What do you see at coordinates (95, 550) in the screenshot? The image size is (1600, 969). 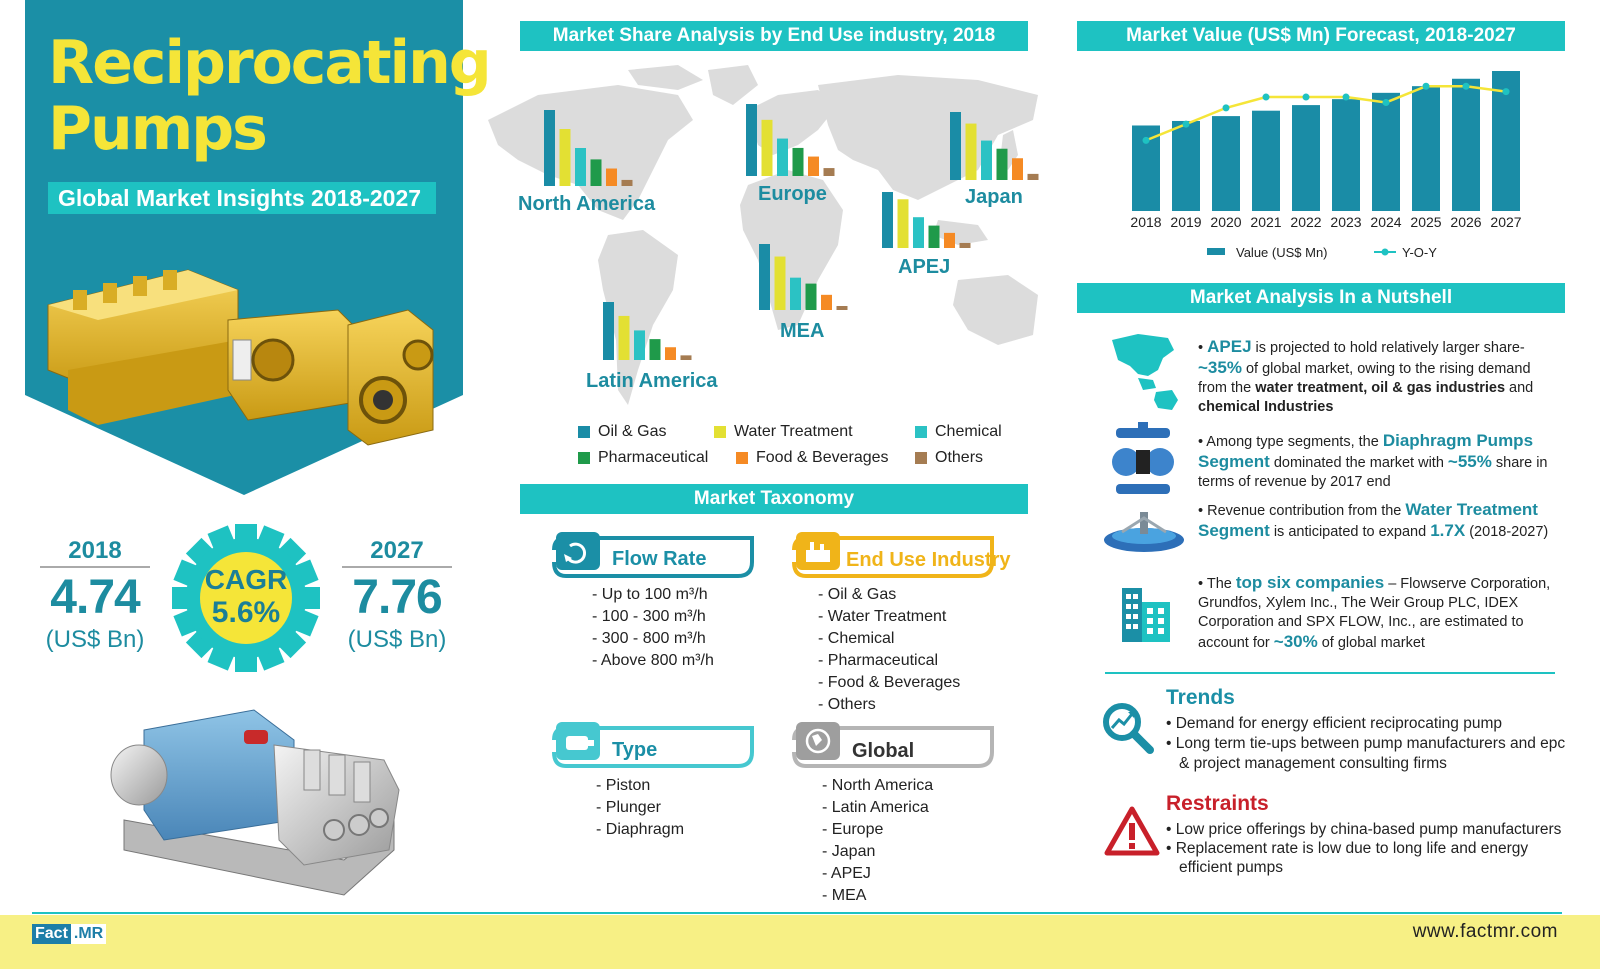 I see `start-year: 2018` at bounding box center [95, 550].